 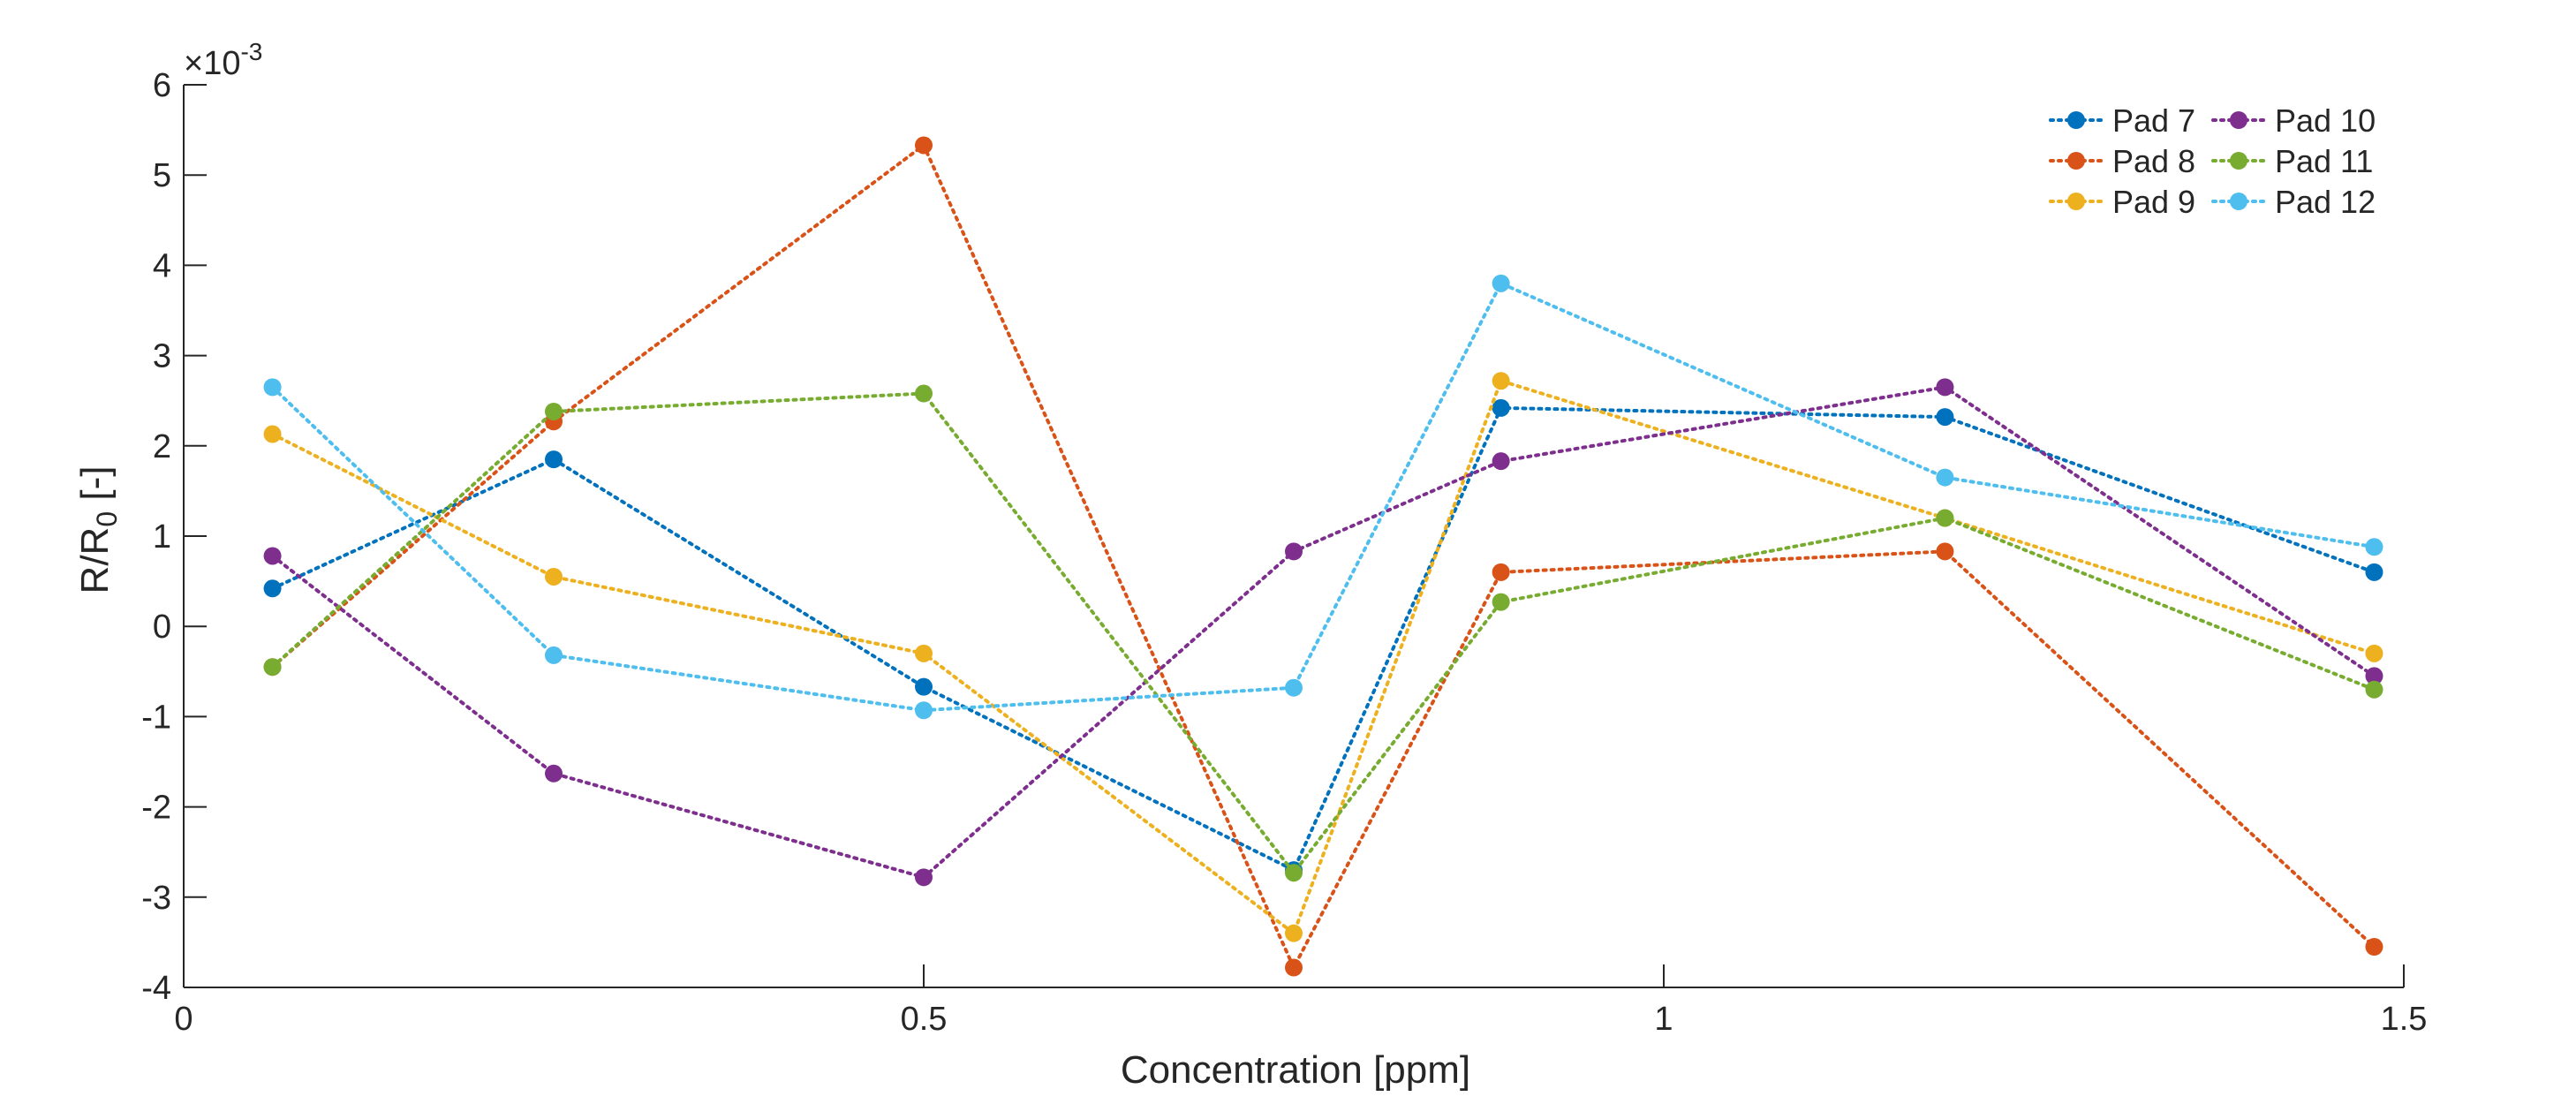 I want to click on y-exponent-label: ×10⁻³, so click(x=223, y=60).